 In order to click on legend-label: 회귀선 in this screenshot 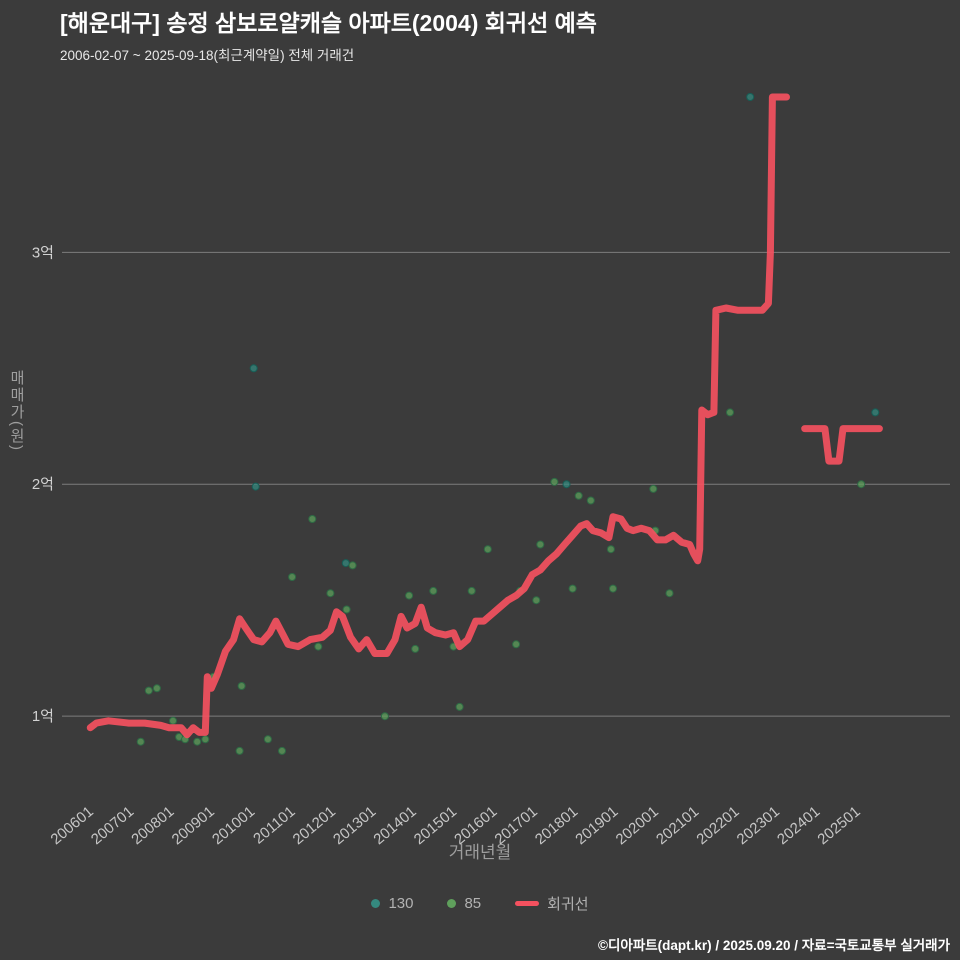, I will do `click(568, 904)`.